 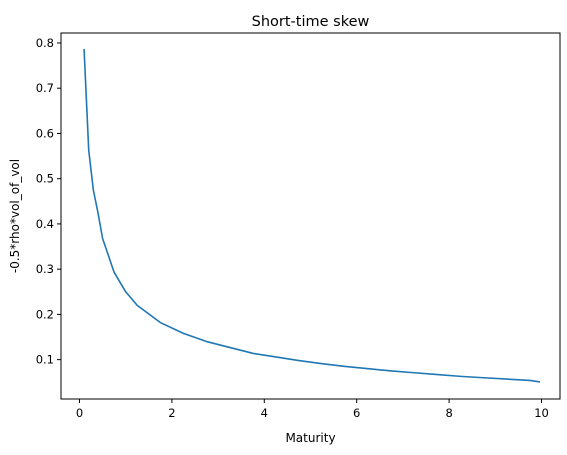 What do you see at coordinates (45, 179) in the screenshot?
I see `y-tick-label: 0.5` at bounding box center [45, 179].